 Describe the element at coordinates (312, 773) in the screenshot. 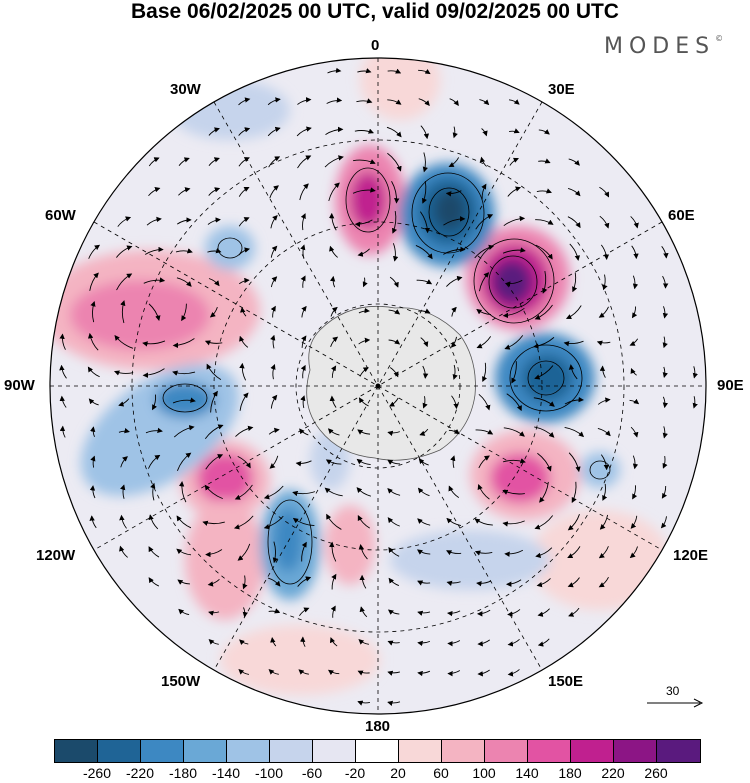

I see `colorbar-tick-label: -60` at that location.